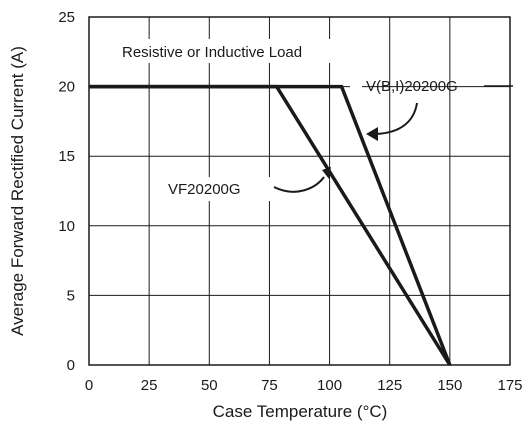 This screenshot has height=423, width=532. What do you see at coordinates (89, 385) in the screenshot?
I see `x-tick-label: 0` at bounding box center [89, 385].